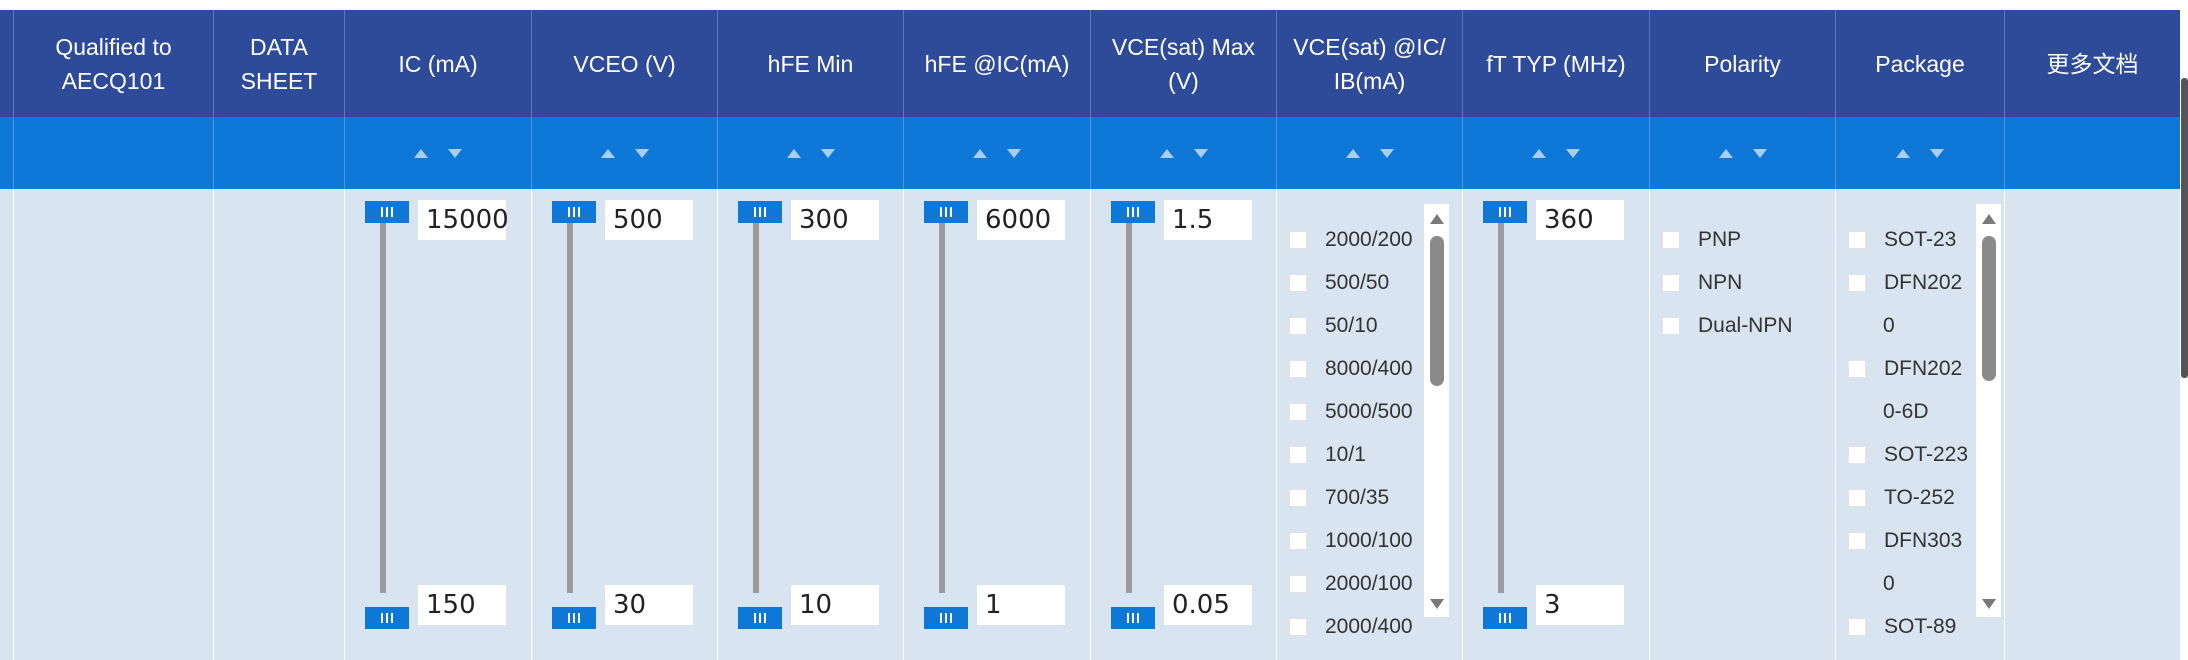 The image size is (2188, 660). What do you see at coordinates (2092, 63) in the screenshot?
I see `header-more-docs: 更多文档` at bounding box center [2092, 63].